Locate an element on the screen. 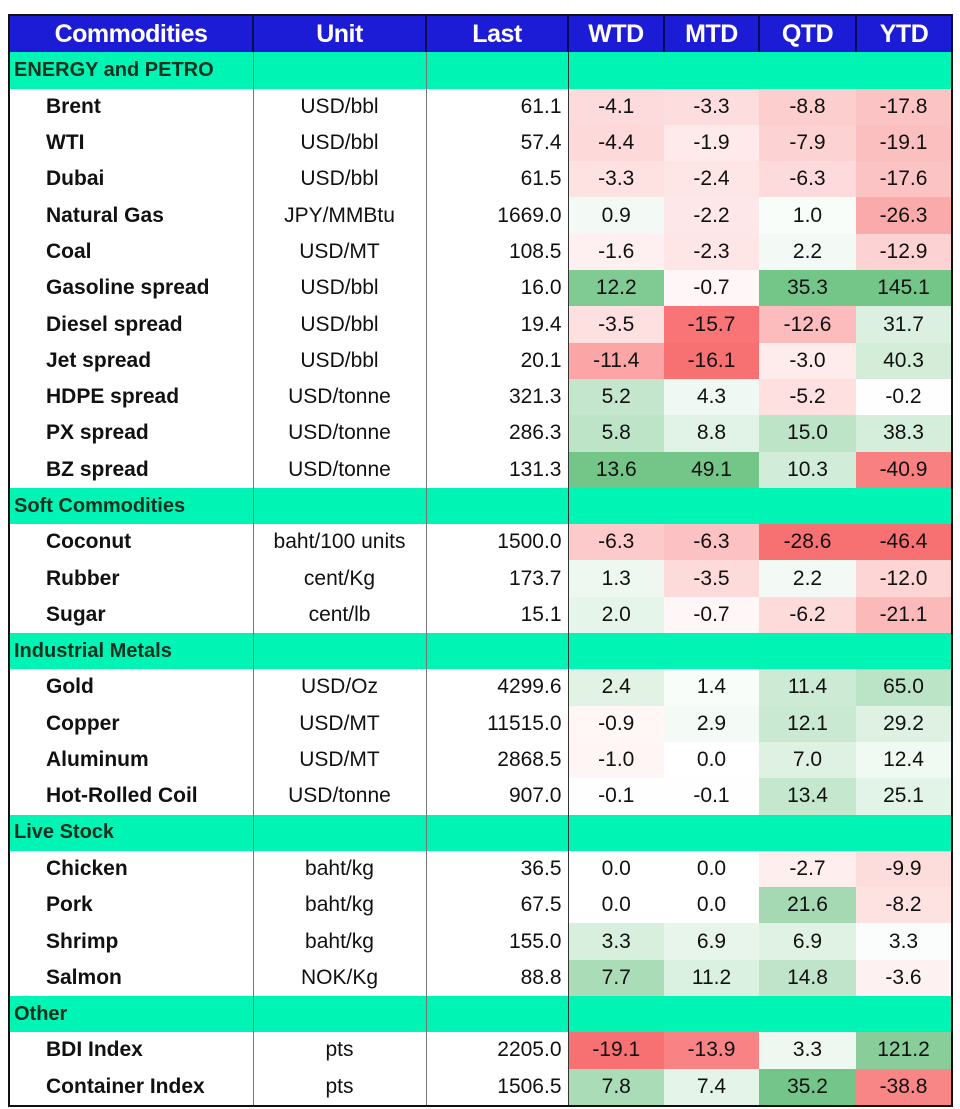 The image size is (960, 1109). last-value: 907.0 is located at coordinates (497, 796).